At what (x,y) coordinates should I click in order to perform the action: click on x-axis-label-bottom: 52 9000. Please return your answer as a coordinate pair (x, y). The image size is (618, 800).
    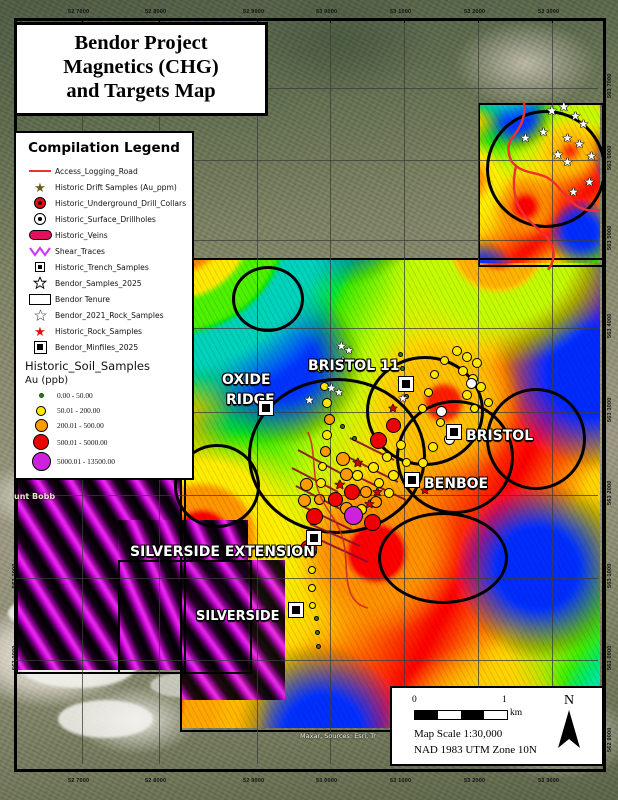
    Looking at the image, I should click on (254, 781).